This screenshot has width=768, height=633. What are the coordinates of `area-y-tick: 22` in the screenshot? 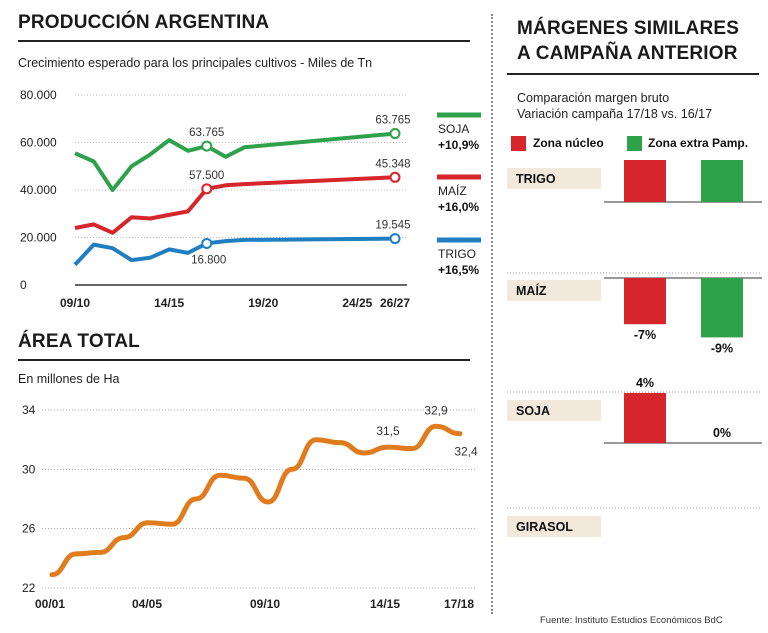 It's located at (29, 588).